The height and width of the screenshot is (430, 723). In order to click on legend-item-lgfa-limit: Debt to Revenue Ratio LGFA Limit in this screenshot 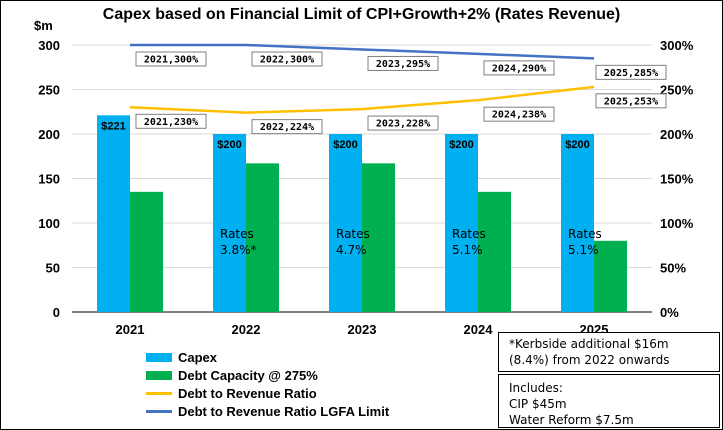, I will do `click(267, 411)`.